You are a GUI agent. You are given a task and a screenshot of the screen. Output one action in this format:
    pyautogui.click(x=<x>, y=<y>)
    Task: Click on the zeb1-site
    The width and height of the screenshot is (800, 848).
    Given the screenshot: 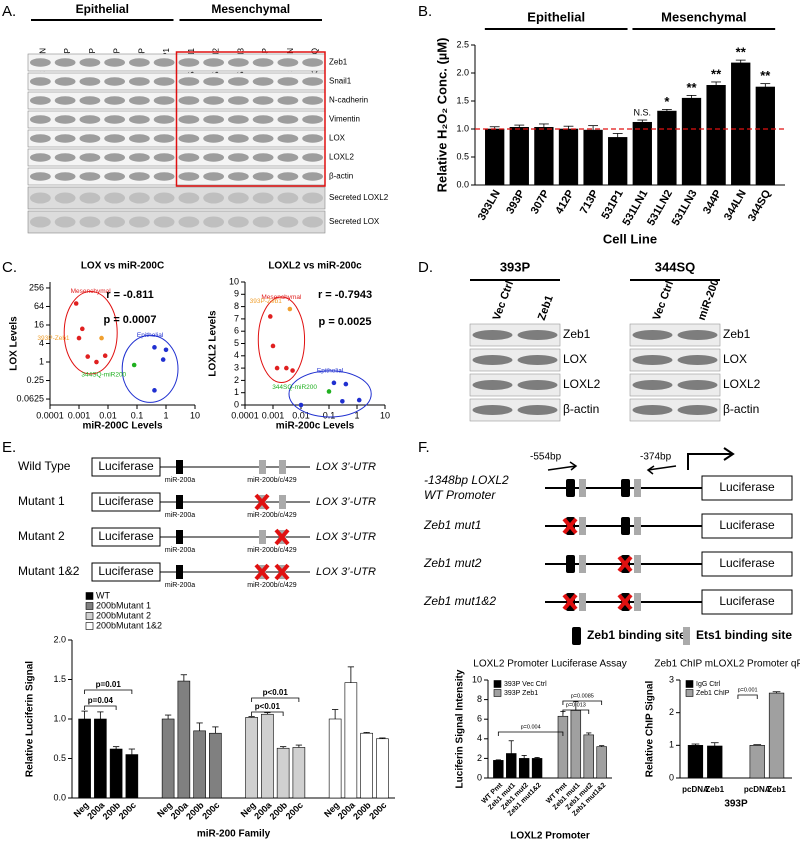 What is the action you would take?
    pyautogui.click(x=570, y=564)
    